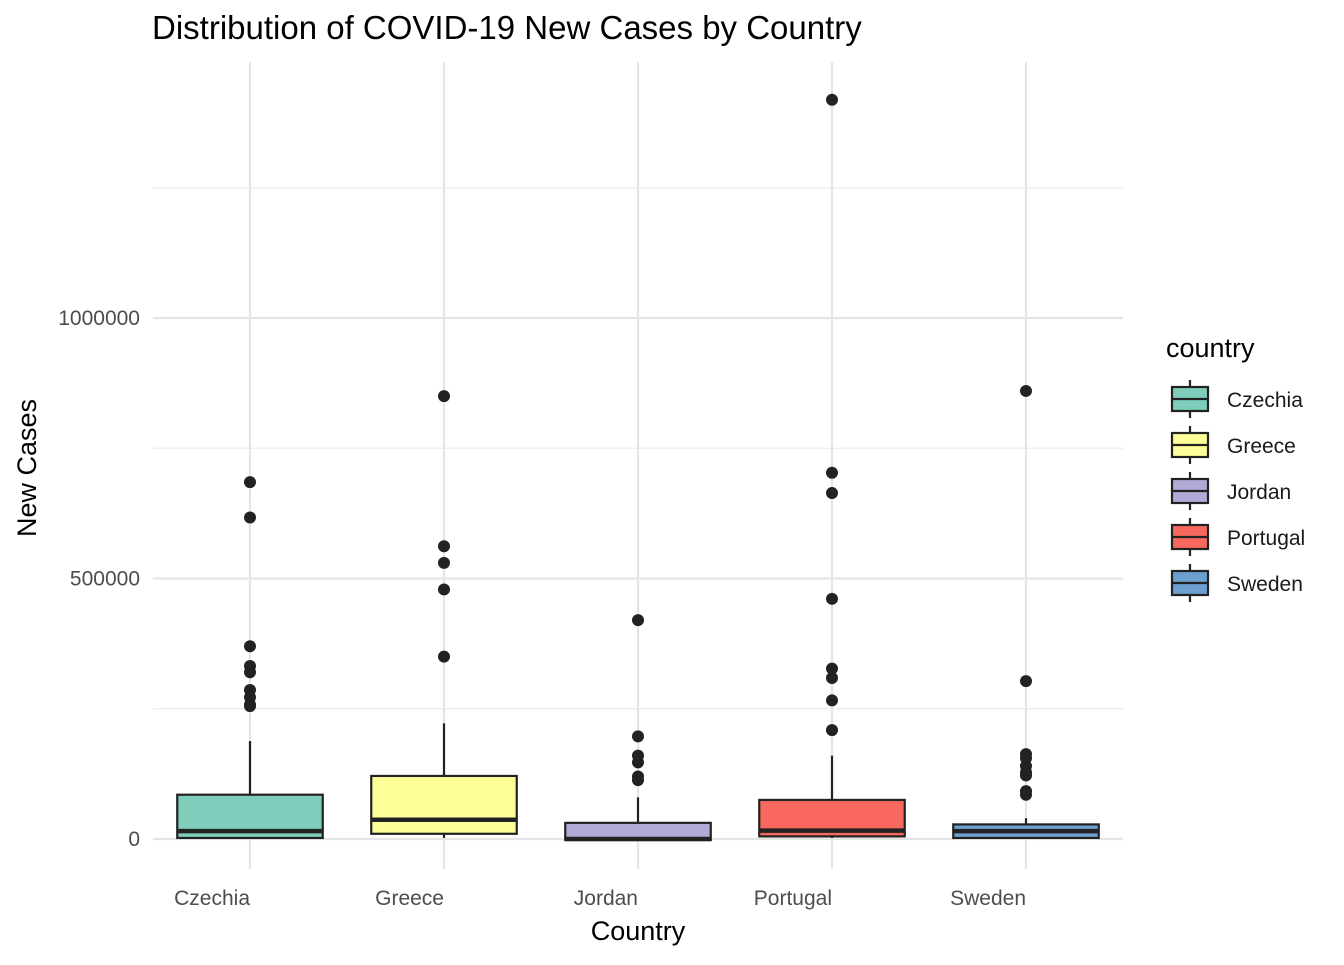 Image resolution: width=1344 pixels, height=965 pixels. What do you see at coordinates (27, 468) in the screenshot?
I see `y-axis-title: New Cases` at bounding box center [27, 468].